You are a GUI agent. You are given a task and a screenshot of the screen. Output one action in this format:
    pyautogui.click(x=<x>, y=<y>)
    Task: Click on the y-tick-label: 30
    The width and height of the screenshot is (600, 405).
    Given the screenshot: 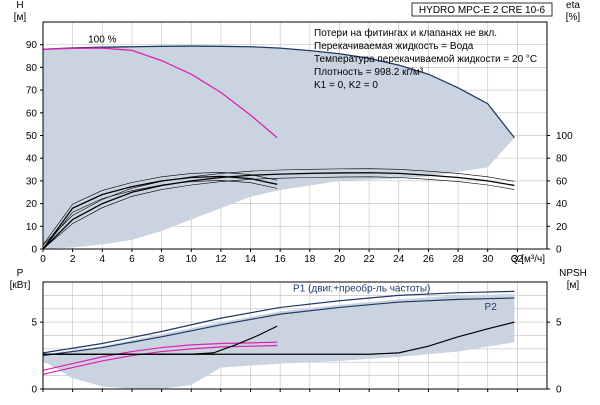 What is the action you would take?
    pyautogui.click(x=32, y=181)
    